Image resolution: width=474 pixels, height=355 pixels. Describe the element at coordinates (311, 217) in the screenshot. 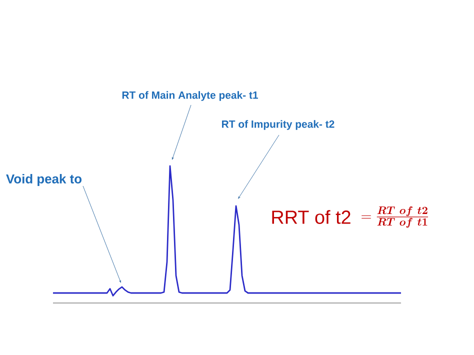

I see `annotation: RRT of t2` at that location.